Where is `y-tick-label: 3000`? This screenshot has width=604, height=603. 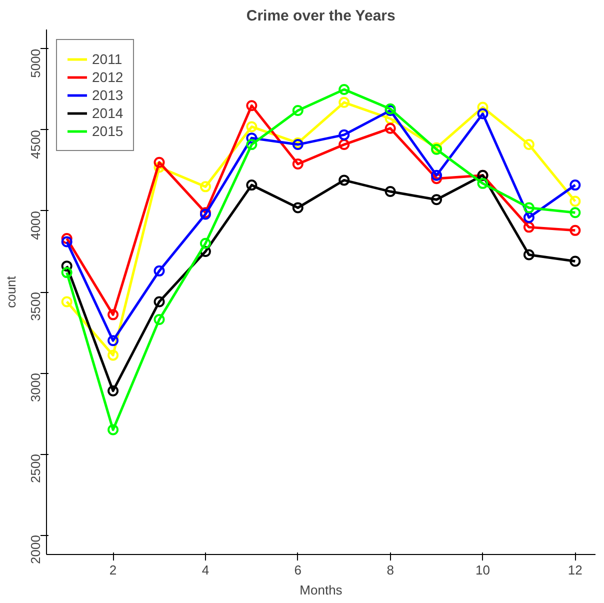
y-tick-label: 3000 is located at coordinates (35, 387).